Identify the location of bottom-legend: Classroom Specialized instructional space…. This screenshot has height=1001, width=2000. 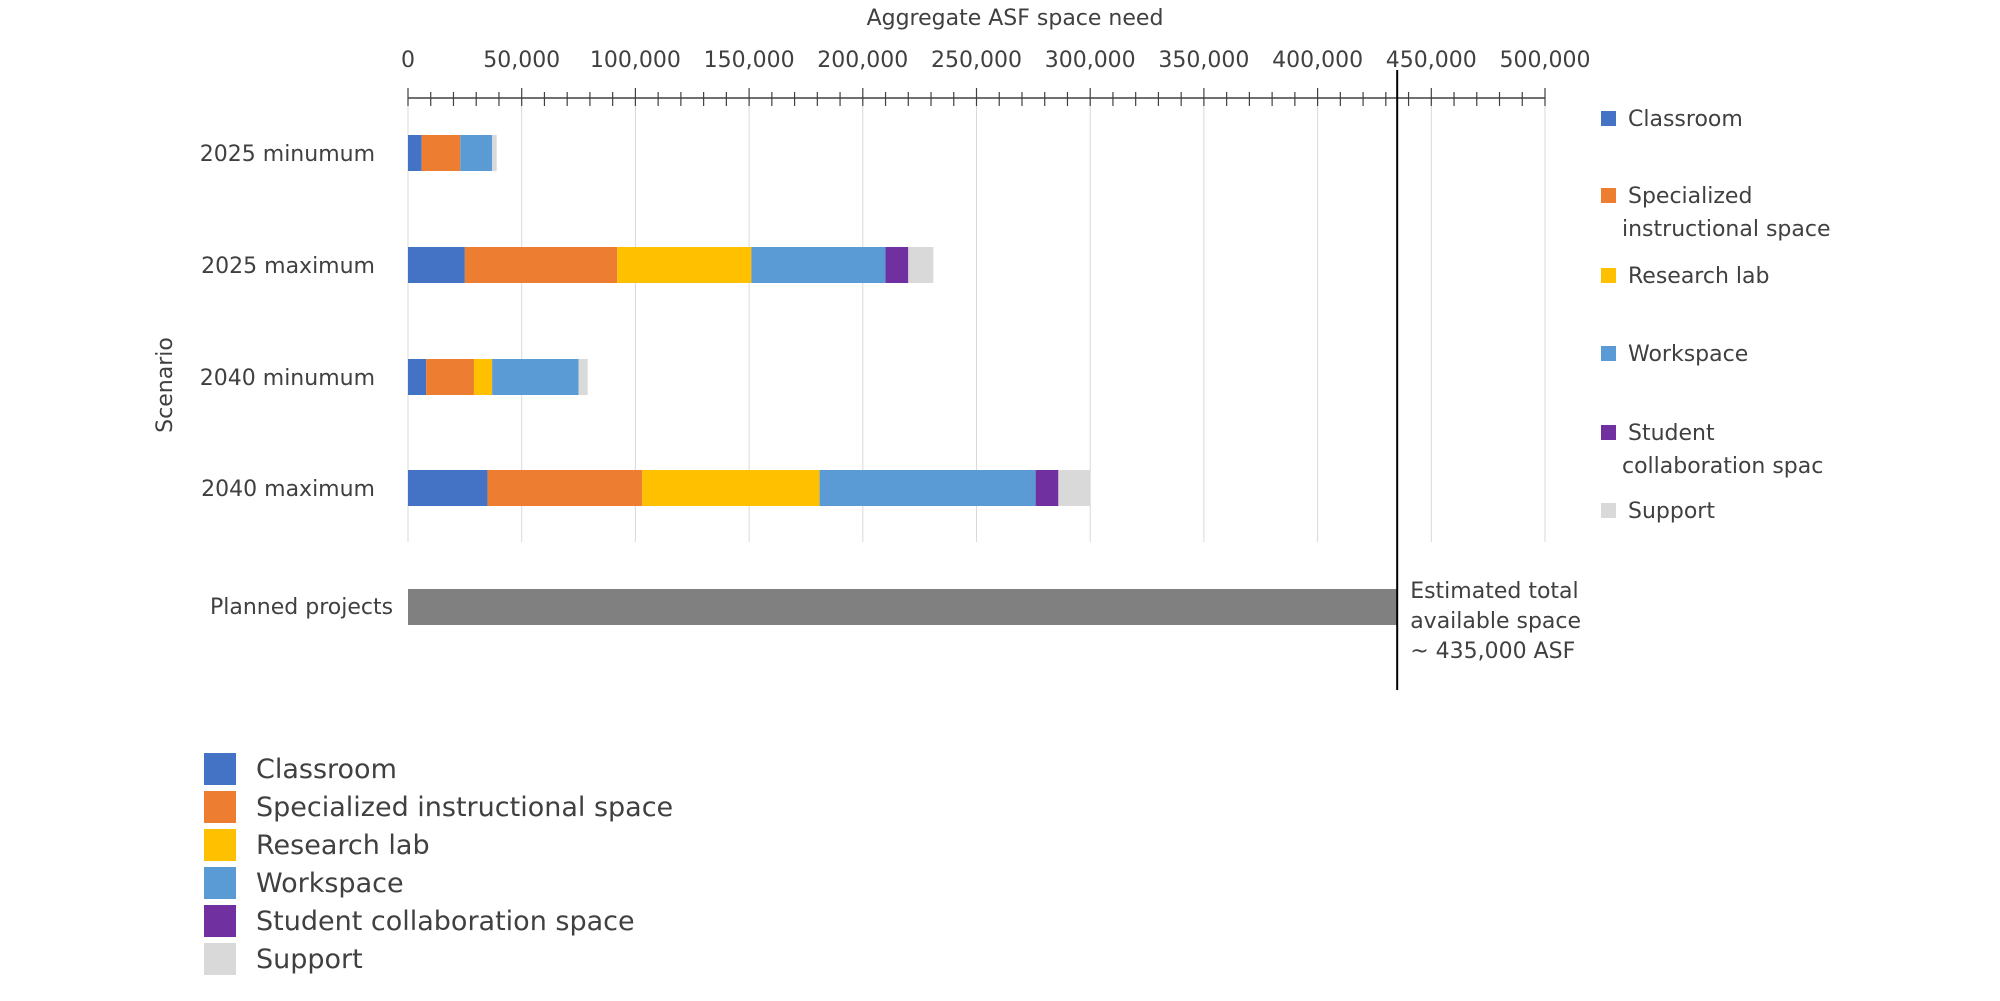
(438, 864).